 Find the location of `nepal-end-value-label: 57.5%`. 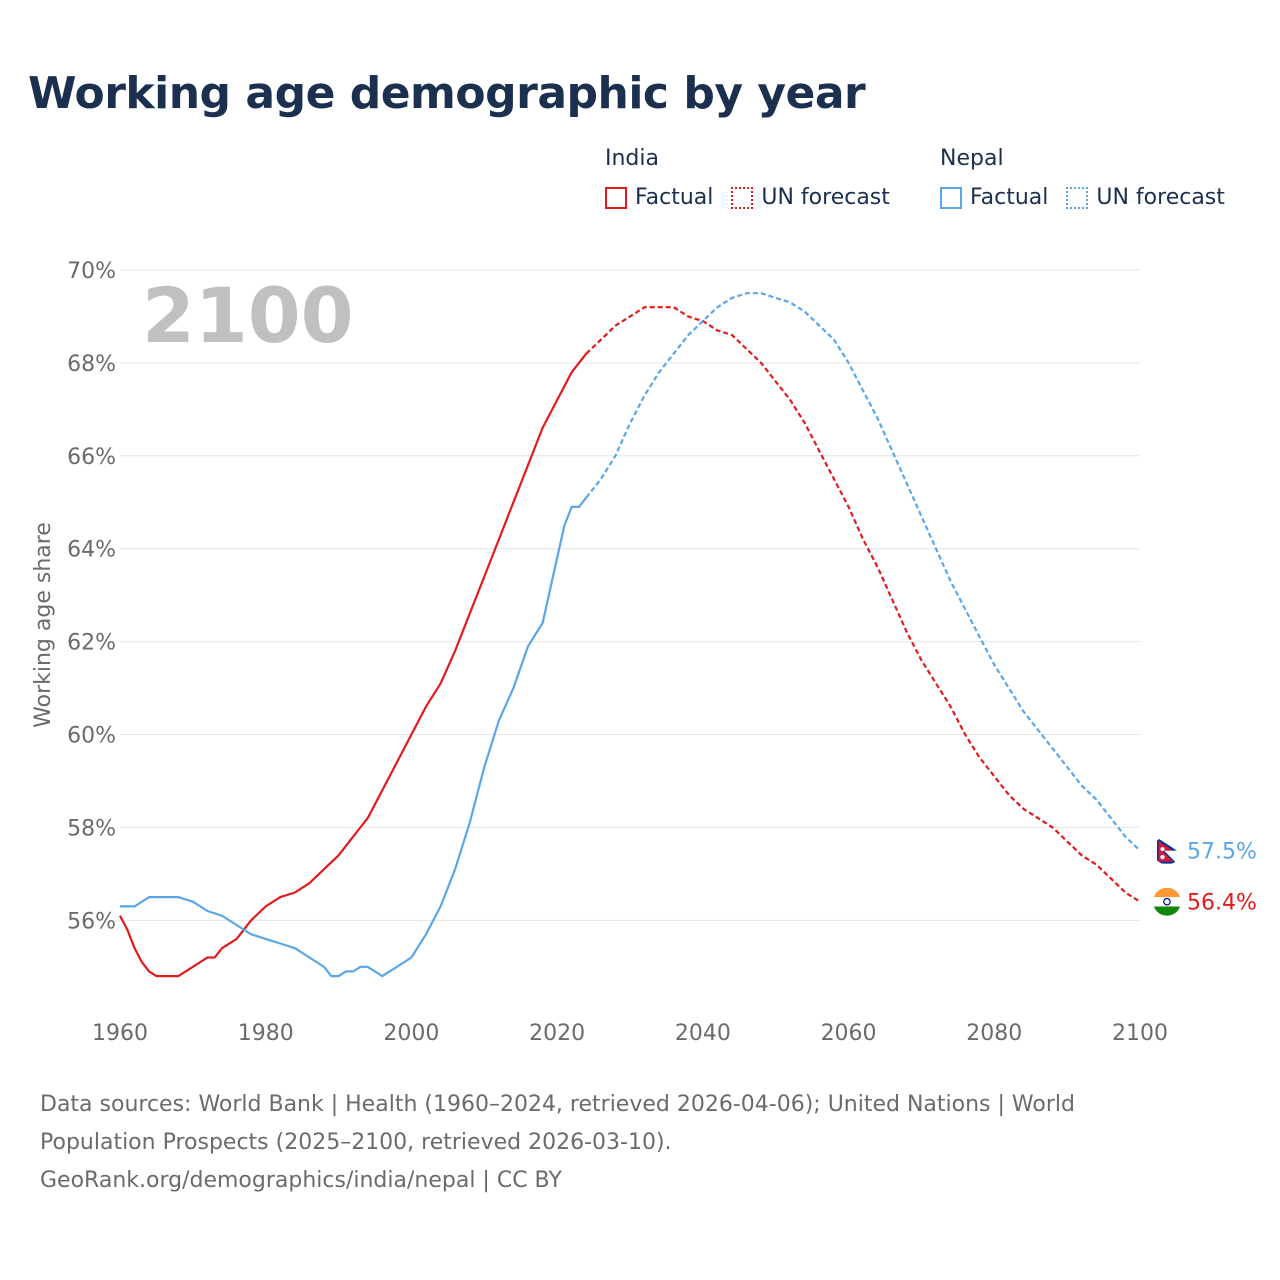

nepal-end-value-label: 57.5% is located at coordinates (1222, 852).